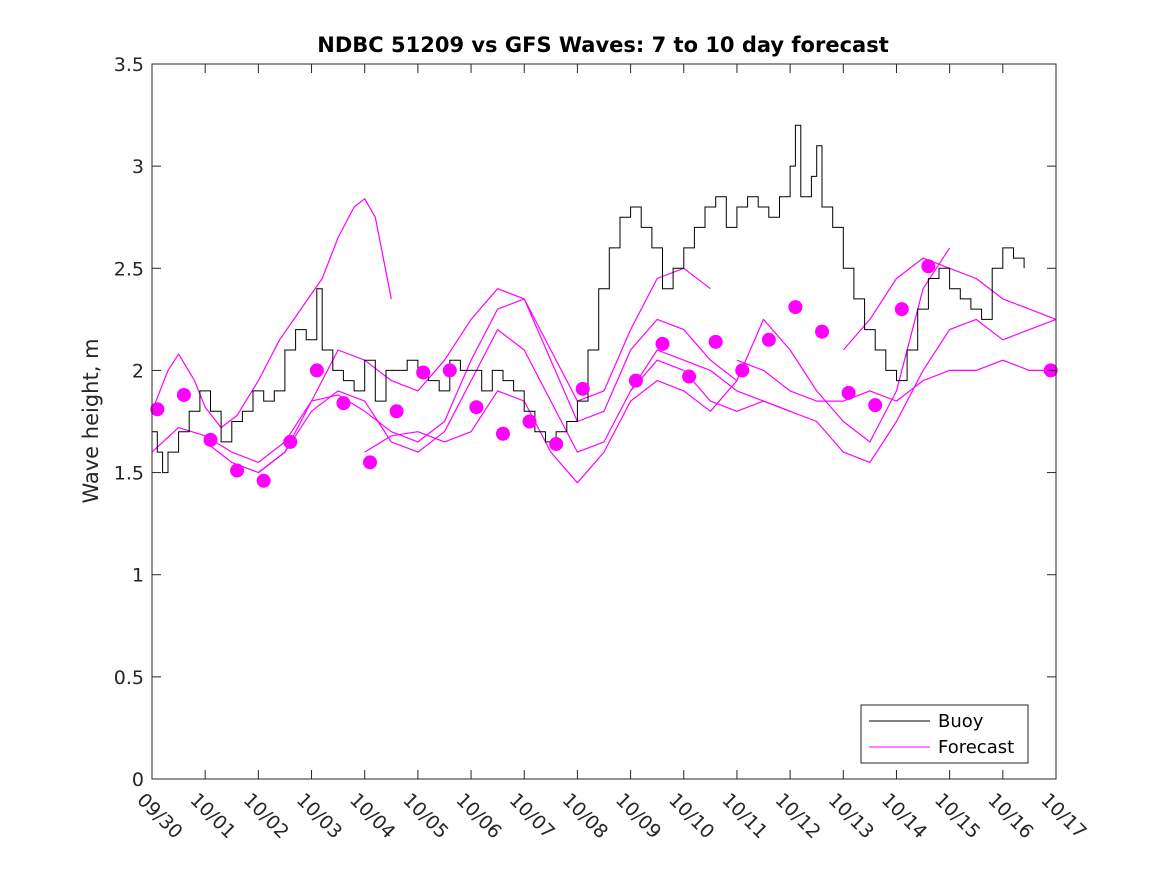 The width and height of the screenshot is (1167, 875). Describe the element at coordinates (129, 269) in the screenshot. I see `y-tick-label: 2.5` at that location.